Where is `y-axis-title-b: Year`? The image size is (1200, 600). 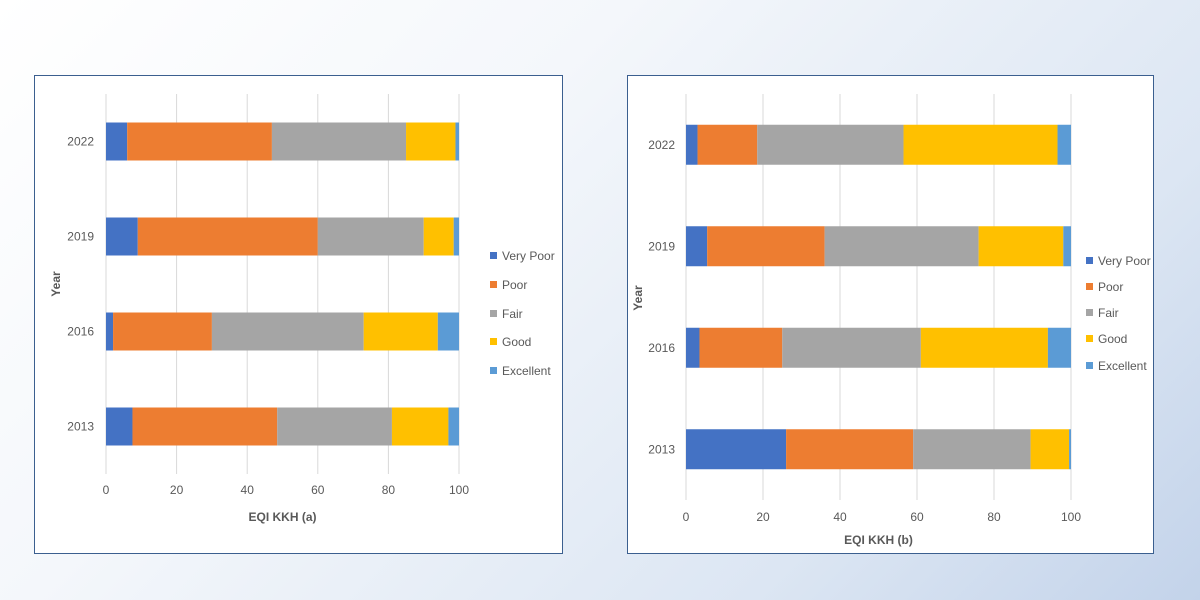
y-axis-title-b: Year is located at coordinates (638, 298).